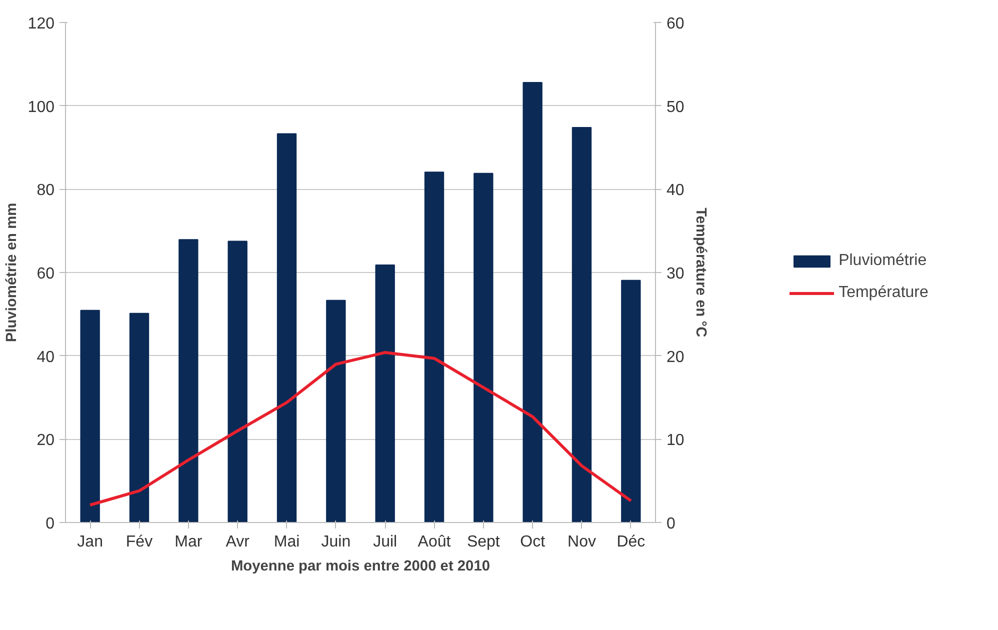  Describe the element at coordinates (675, 274) in the screenshot. I see `y2-tick-label: 30` at that location.